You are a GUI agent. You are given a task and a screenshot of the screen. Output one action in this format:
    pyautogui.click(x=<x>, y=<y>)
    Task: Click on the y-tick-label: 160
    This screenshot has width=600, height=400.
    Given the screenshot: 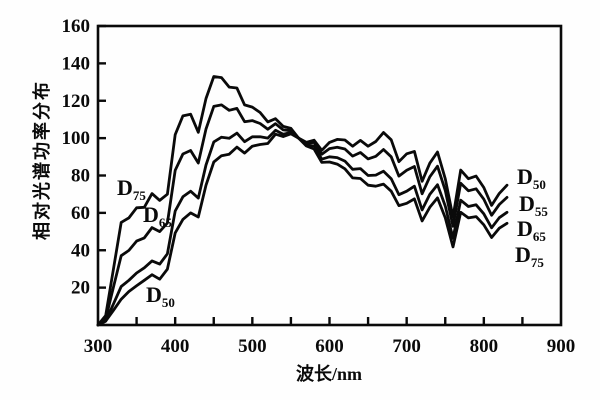 What is the action you would take?
    pyautogui.click(x=76, y=26)
    